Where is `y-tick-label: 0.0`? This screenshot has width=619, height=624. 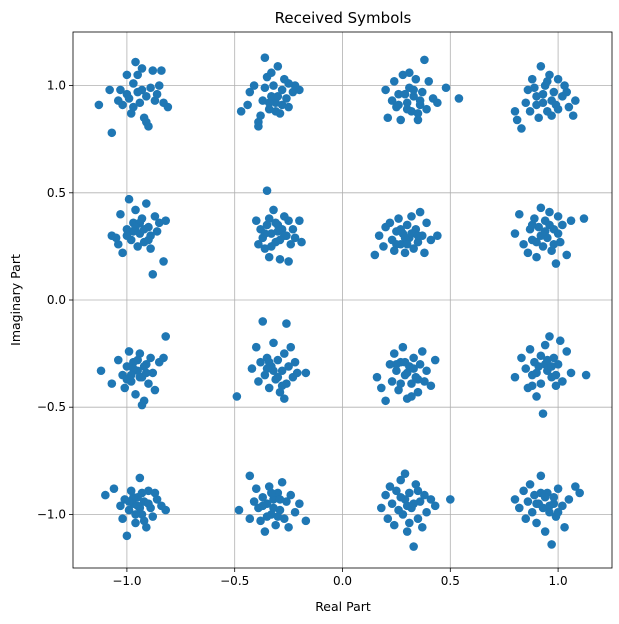 y-tick-label: 0.0 is located at coordinates (56, 300).